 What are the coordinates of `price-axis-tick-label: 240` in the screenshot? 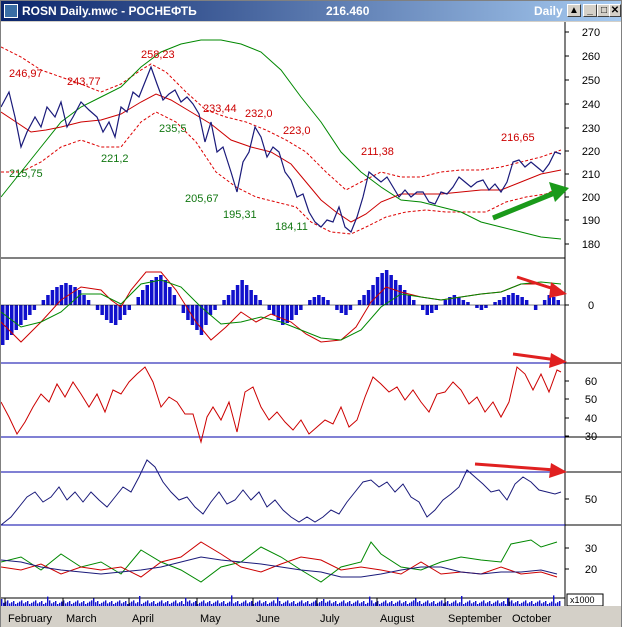 It's located at (591, 105).